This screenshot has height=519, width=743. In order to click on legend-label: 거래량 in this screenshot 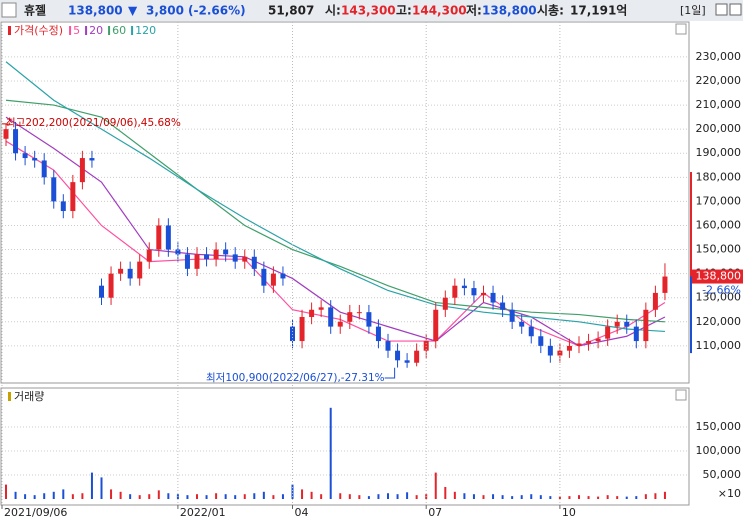, I will do `click(29, 396)`.